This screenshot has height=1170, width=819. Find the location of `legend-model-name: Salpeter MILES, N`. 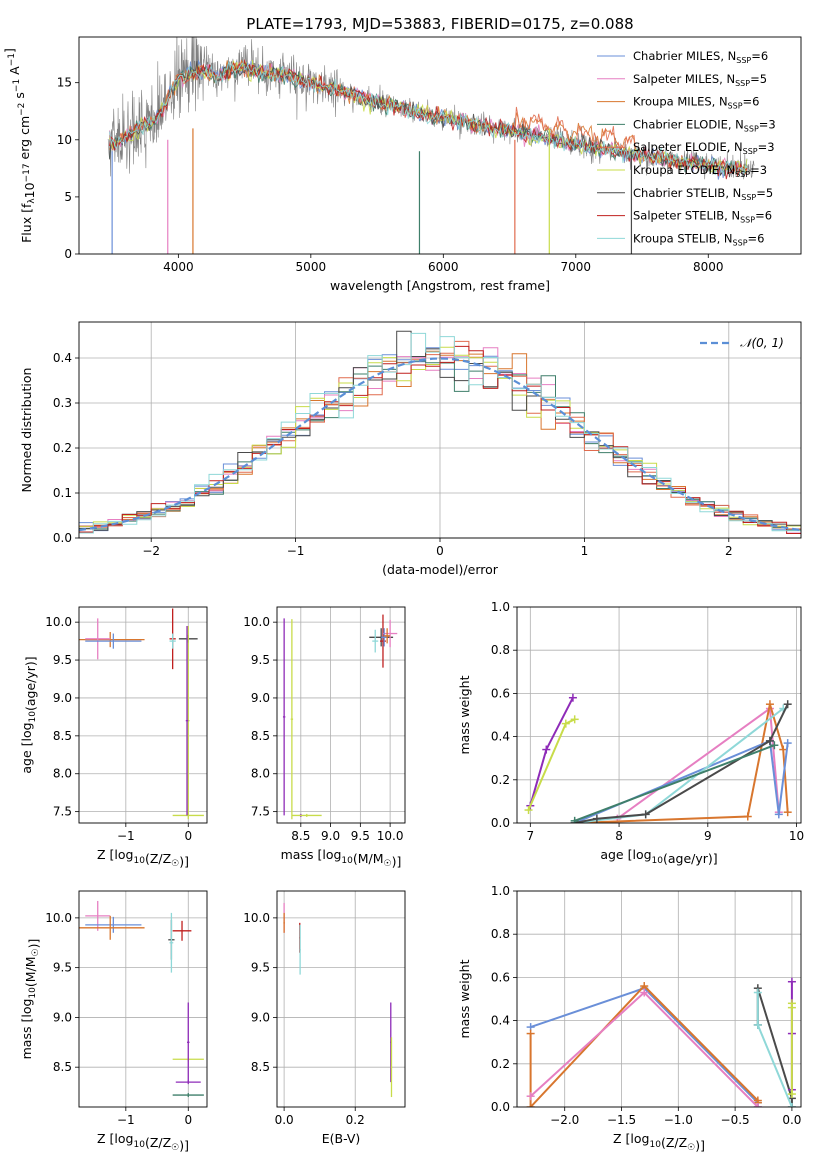

legend-model-name: Salpeter MILES, N is located at coordinates (684, 79).